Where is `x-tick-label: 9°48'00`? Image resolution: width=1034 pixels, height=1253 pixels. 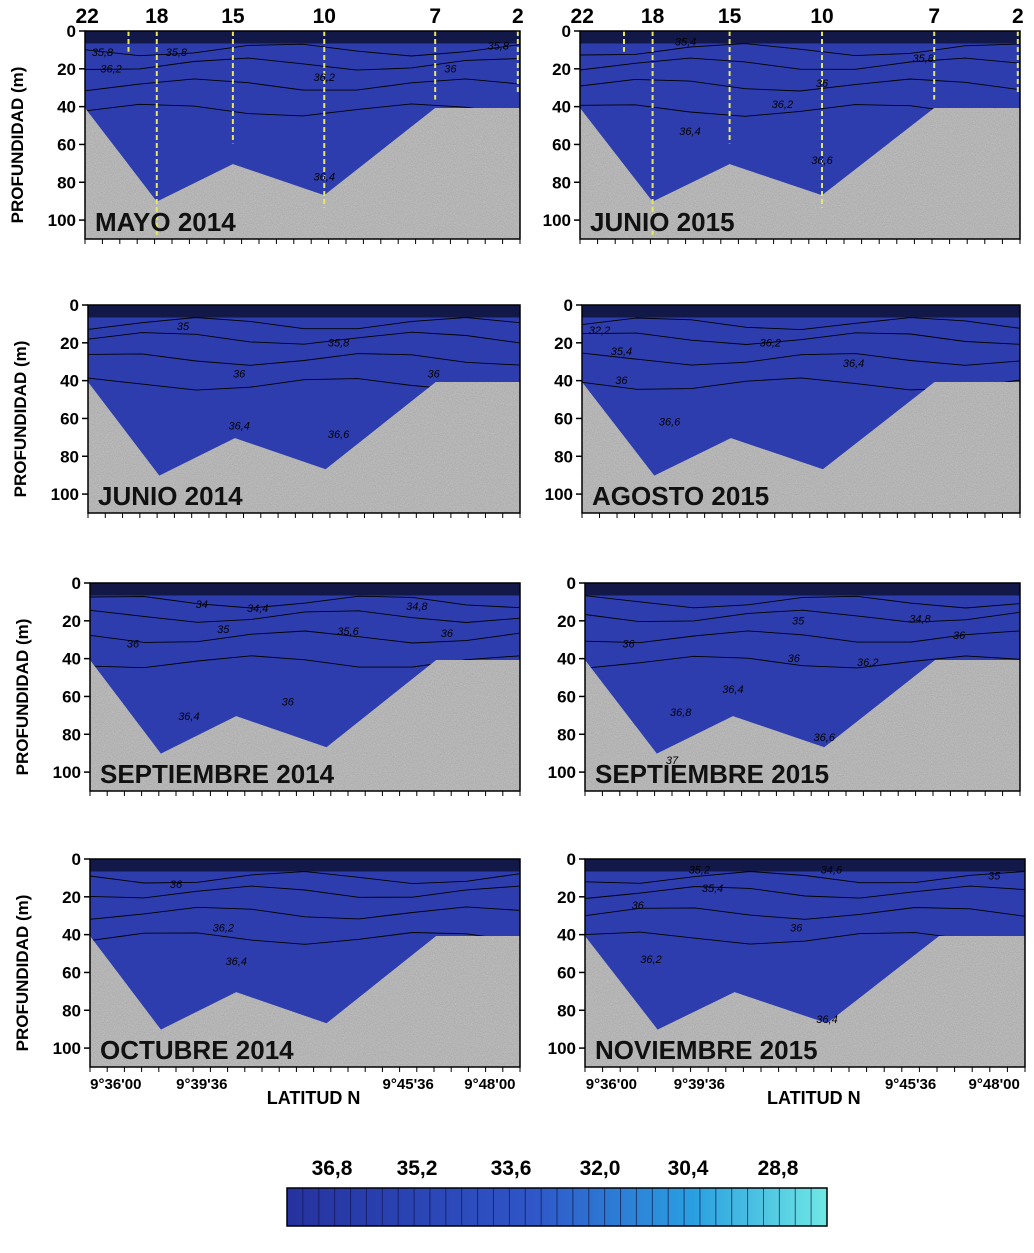 x-tick-label: 9°48'00 is located at coordinates (489, 1084).